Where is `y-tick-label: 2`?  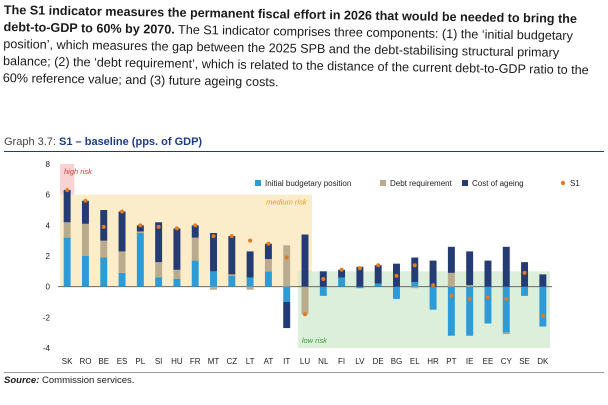
y-tick-label: 2 is located at coordinates (48, 256).